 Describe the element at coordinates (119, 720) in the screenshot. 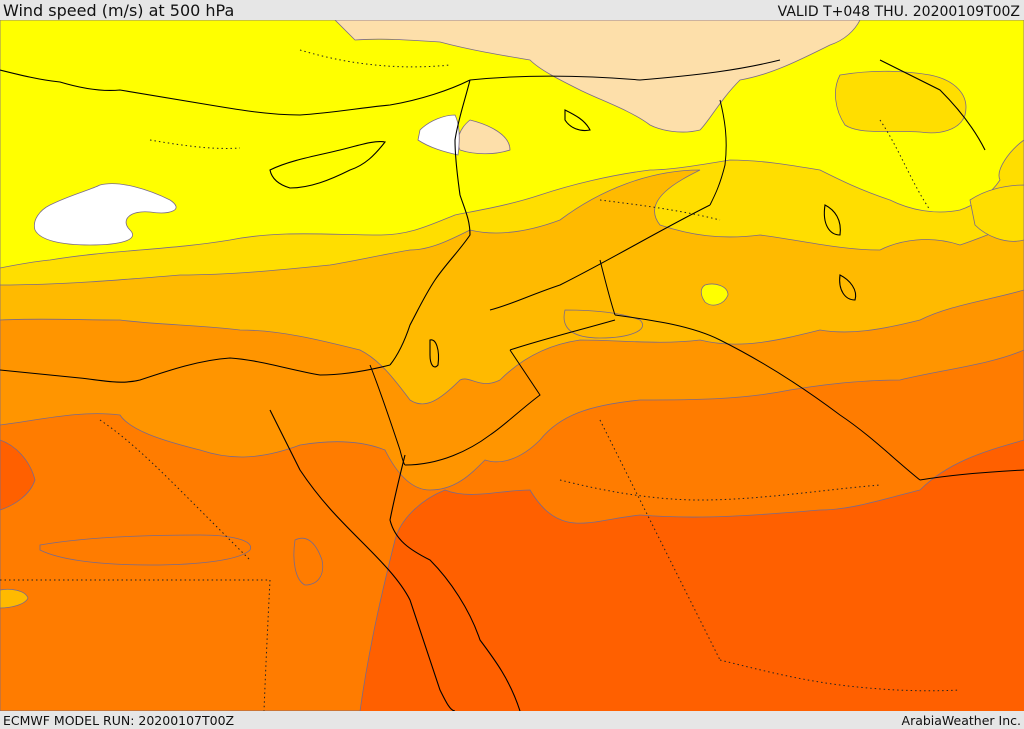

I see `model-run: ECMWF MODEL RUN: 20200107T00Z` at that location.